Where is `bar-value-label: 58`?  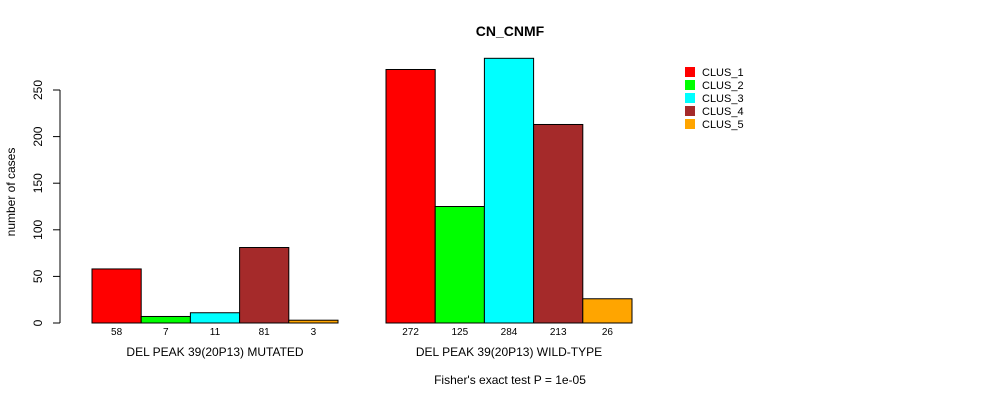 bar-value-label: 58 is located at coordinates (117, 332).